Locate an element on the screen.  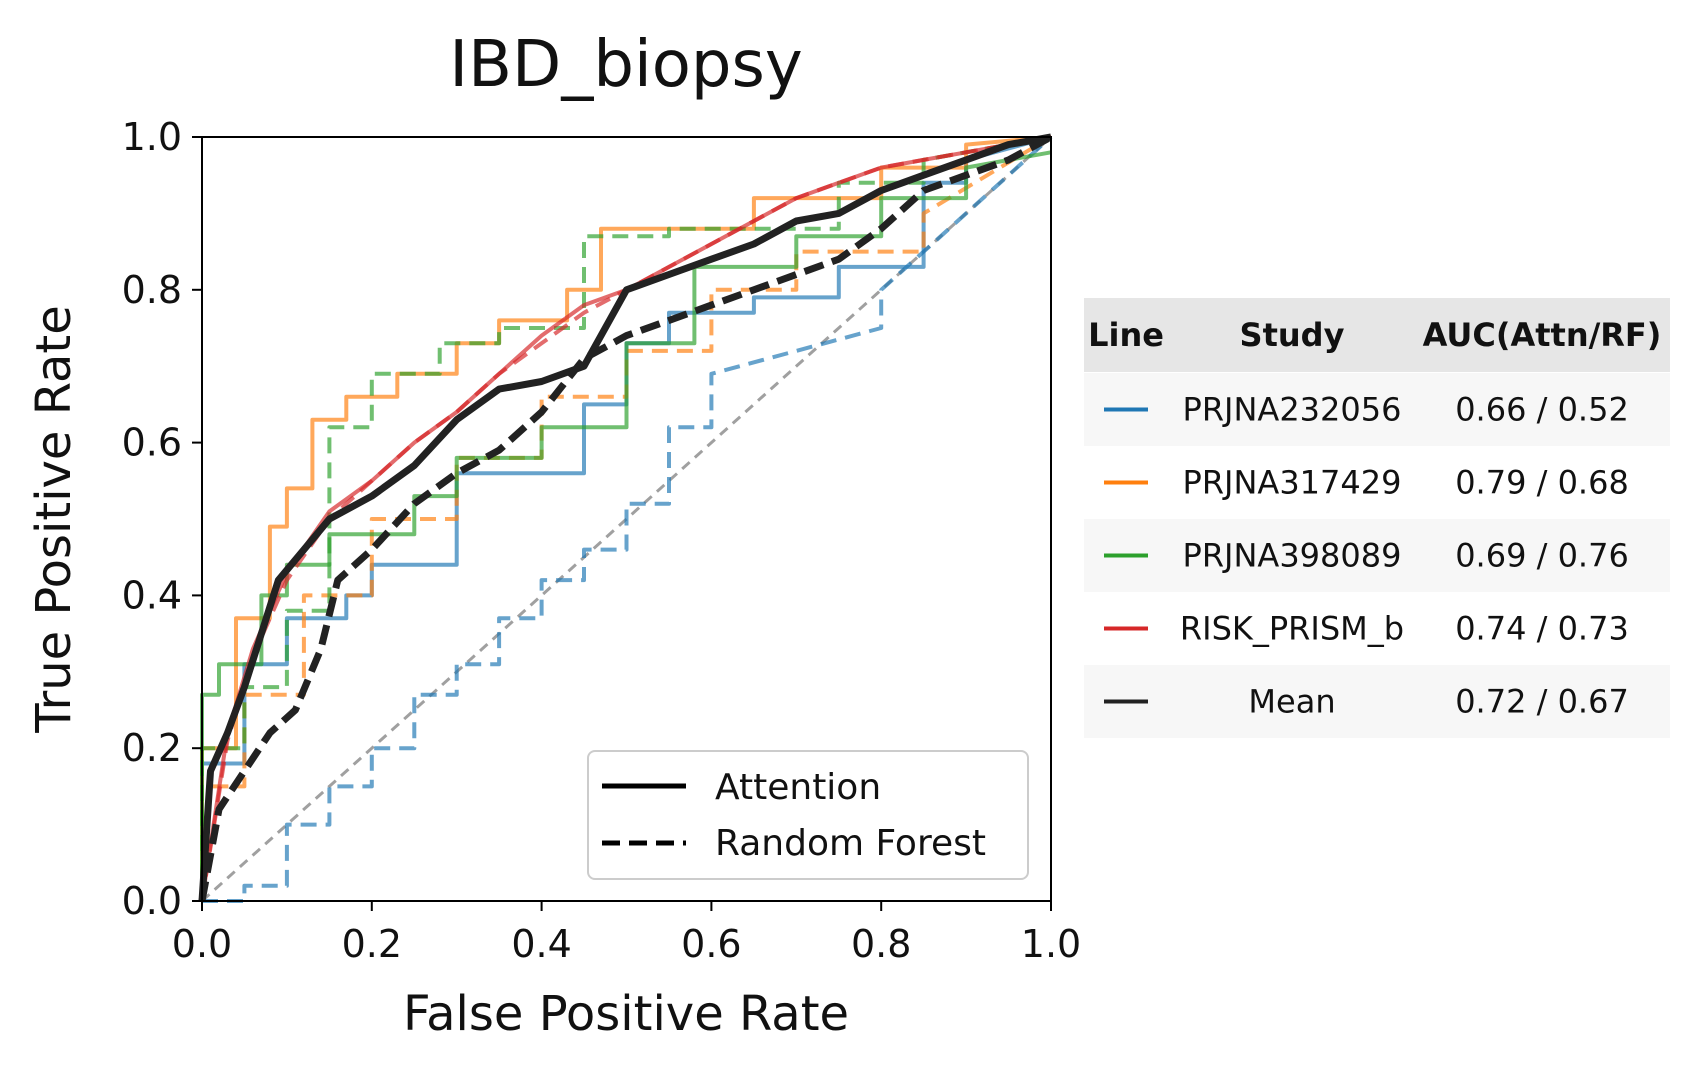
table-study-cell: PRJNA398089 is located at coordinates (1292, 556).